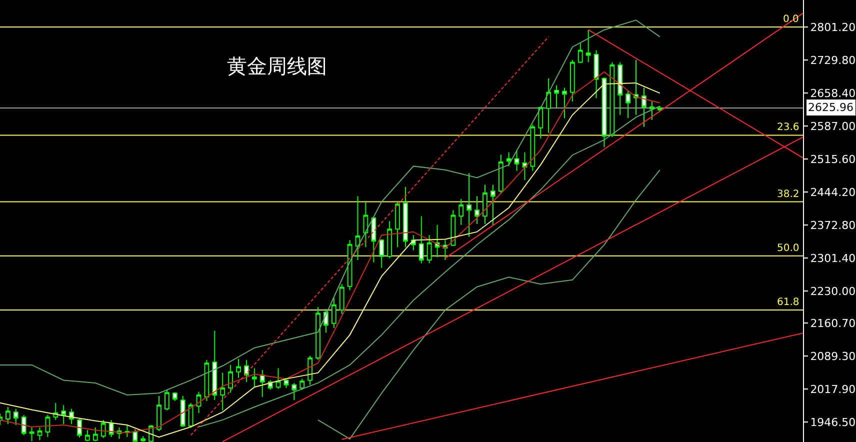 This screenshot has width=856, height=442. Describe the element at coordinates (833, 422) in the screenshot. I see `y-tick-label: 1946.50` at that location.